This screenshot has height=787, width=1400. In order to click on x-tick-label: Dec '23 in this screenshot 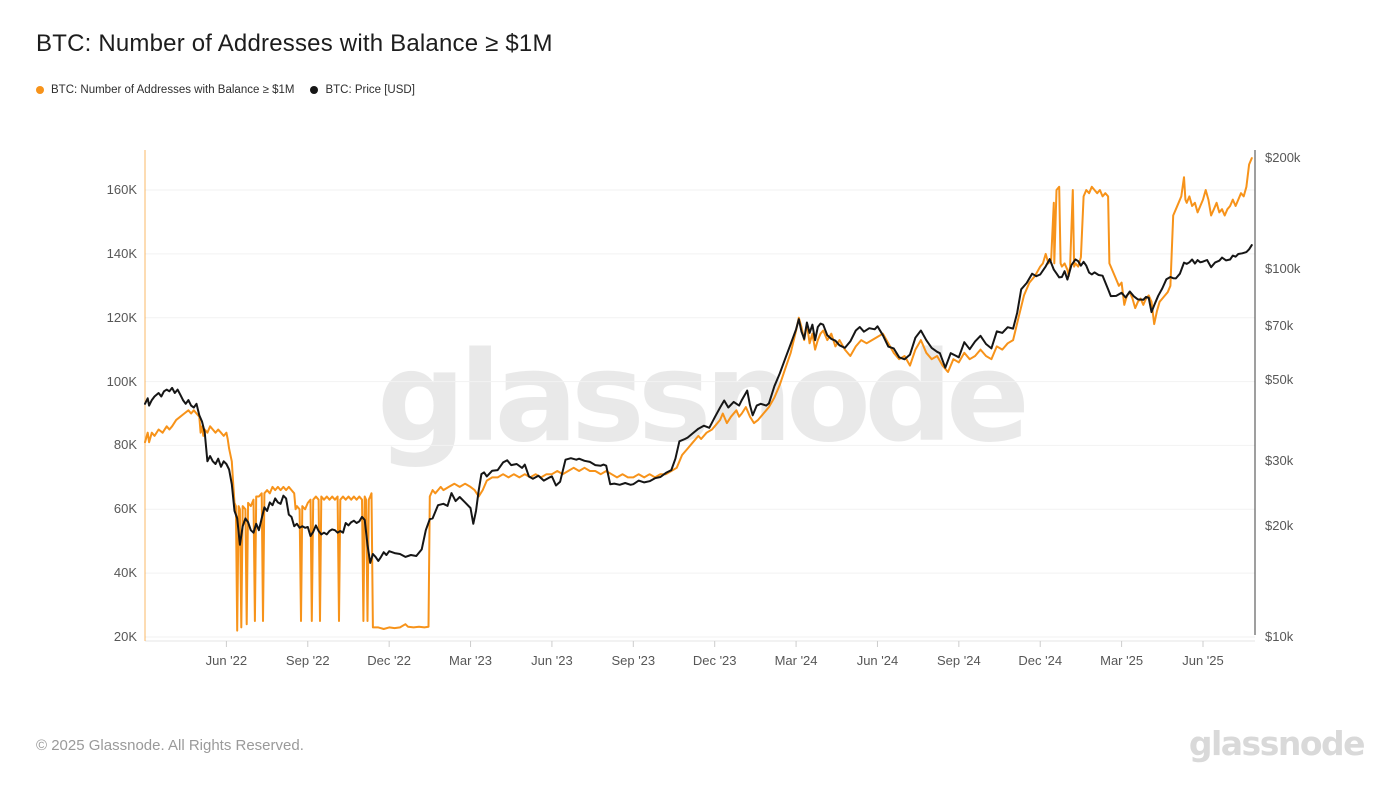, I will do `click(714, 660)`.